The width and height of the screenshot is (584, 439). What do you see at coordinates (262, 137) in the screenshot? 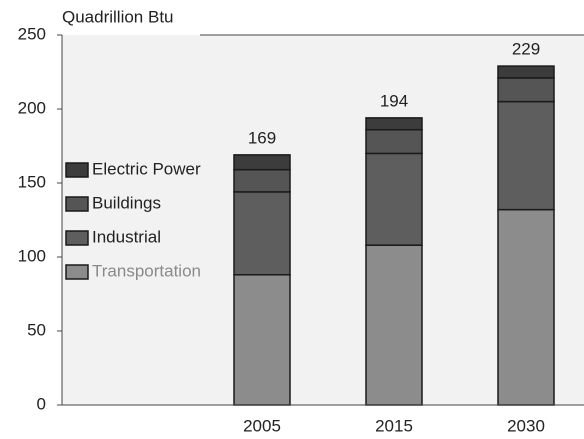
I see `total-label: 169` at bounding box center [262, 137].